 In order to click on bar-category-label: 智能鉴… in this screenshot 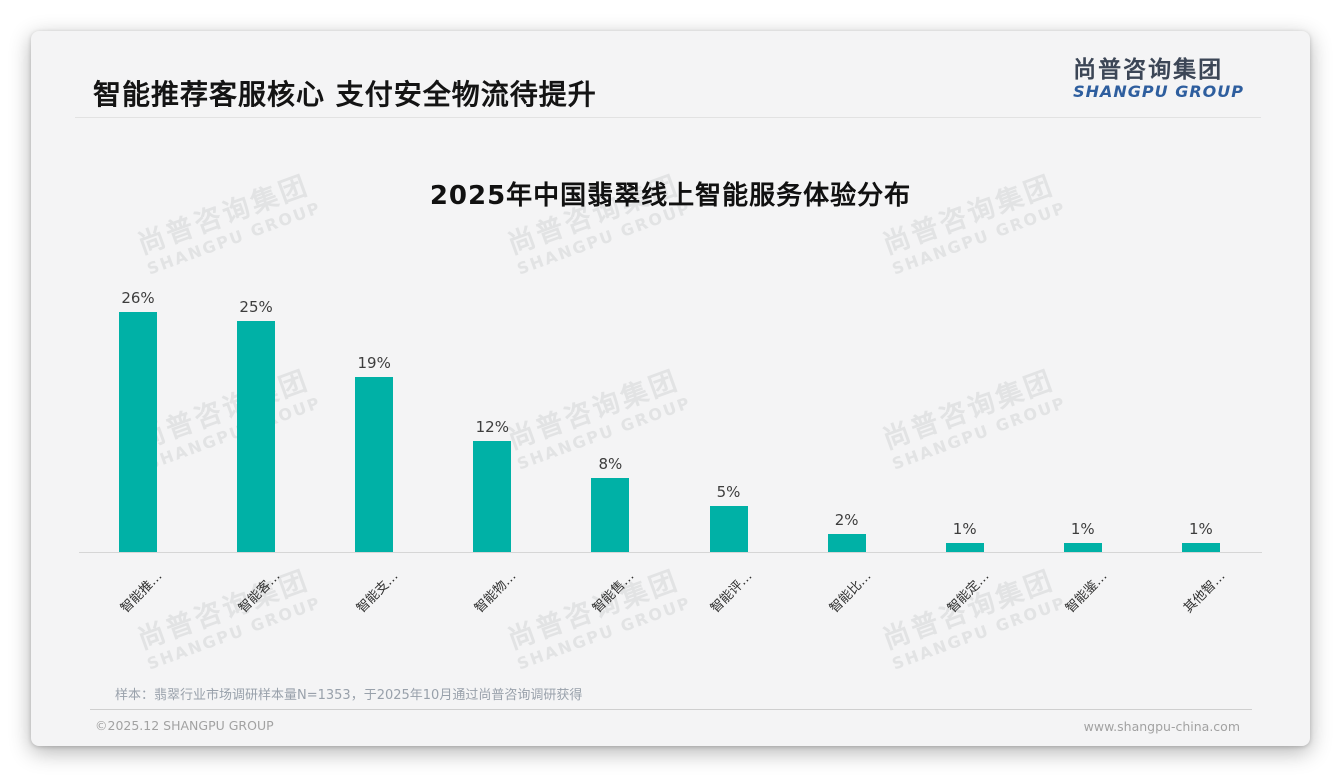, I will do `click(1086, 592)`.